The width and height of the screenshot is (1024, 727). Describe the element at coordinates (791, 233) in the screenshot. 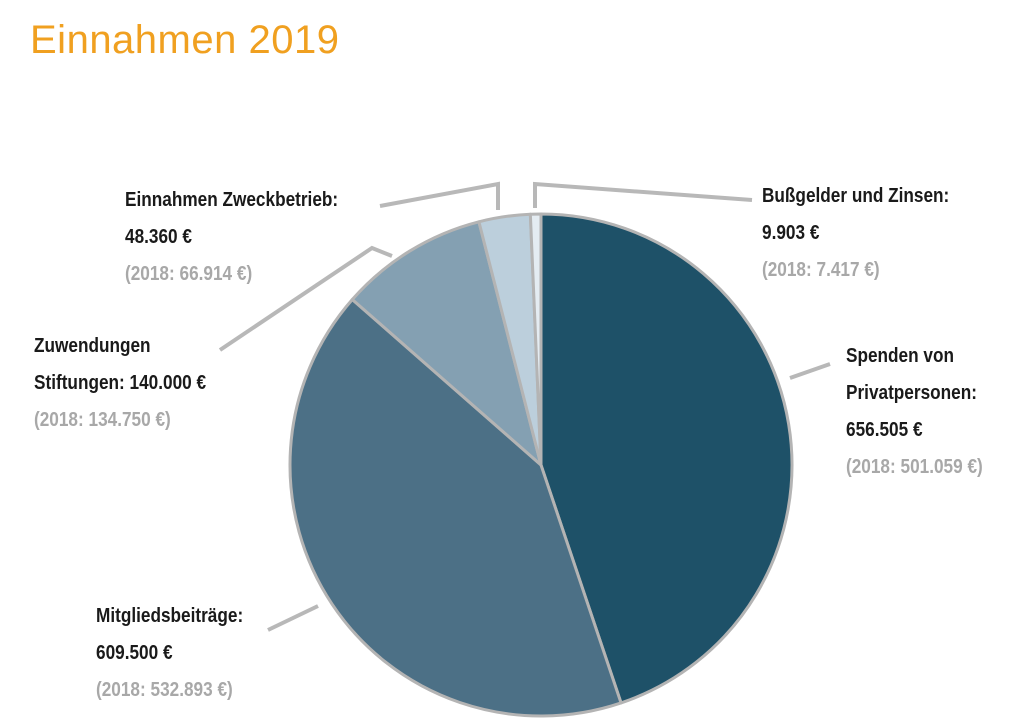

I see `label-bussgelder-value: 9.903 €` at that location.